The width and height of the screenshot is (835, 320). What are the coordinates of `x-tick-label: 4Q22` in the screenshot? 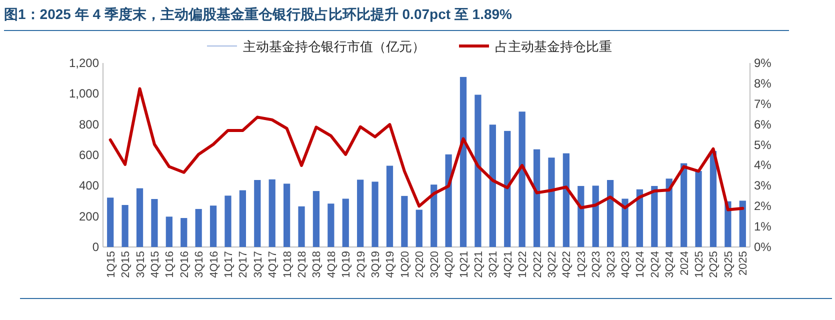 It's located at (567, 264).